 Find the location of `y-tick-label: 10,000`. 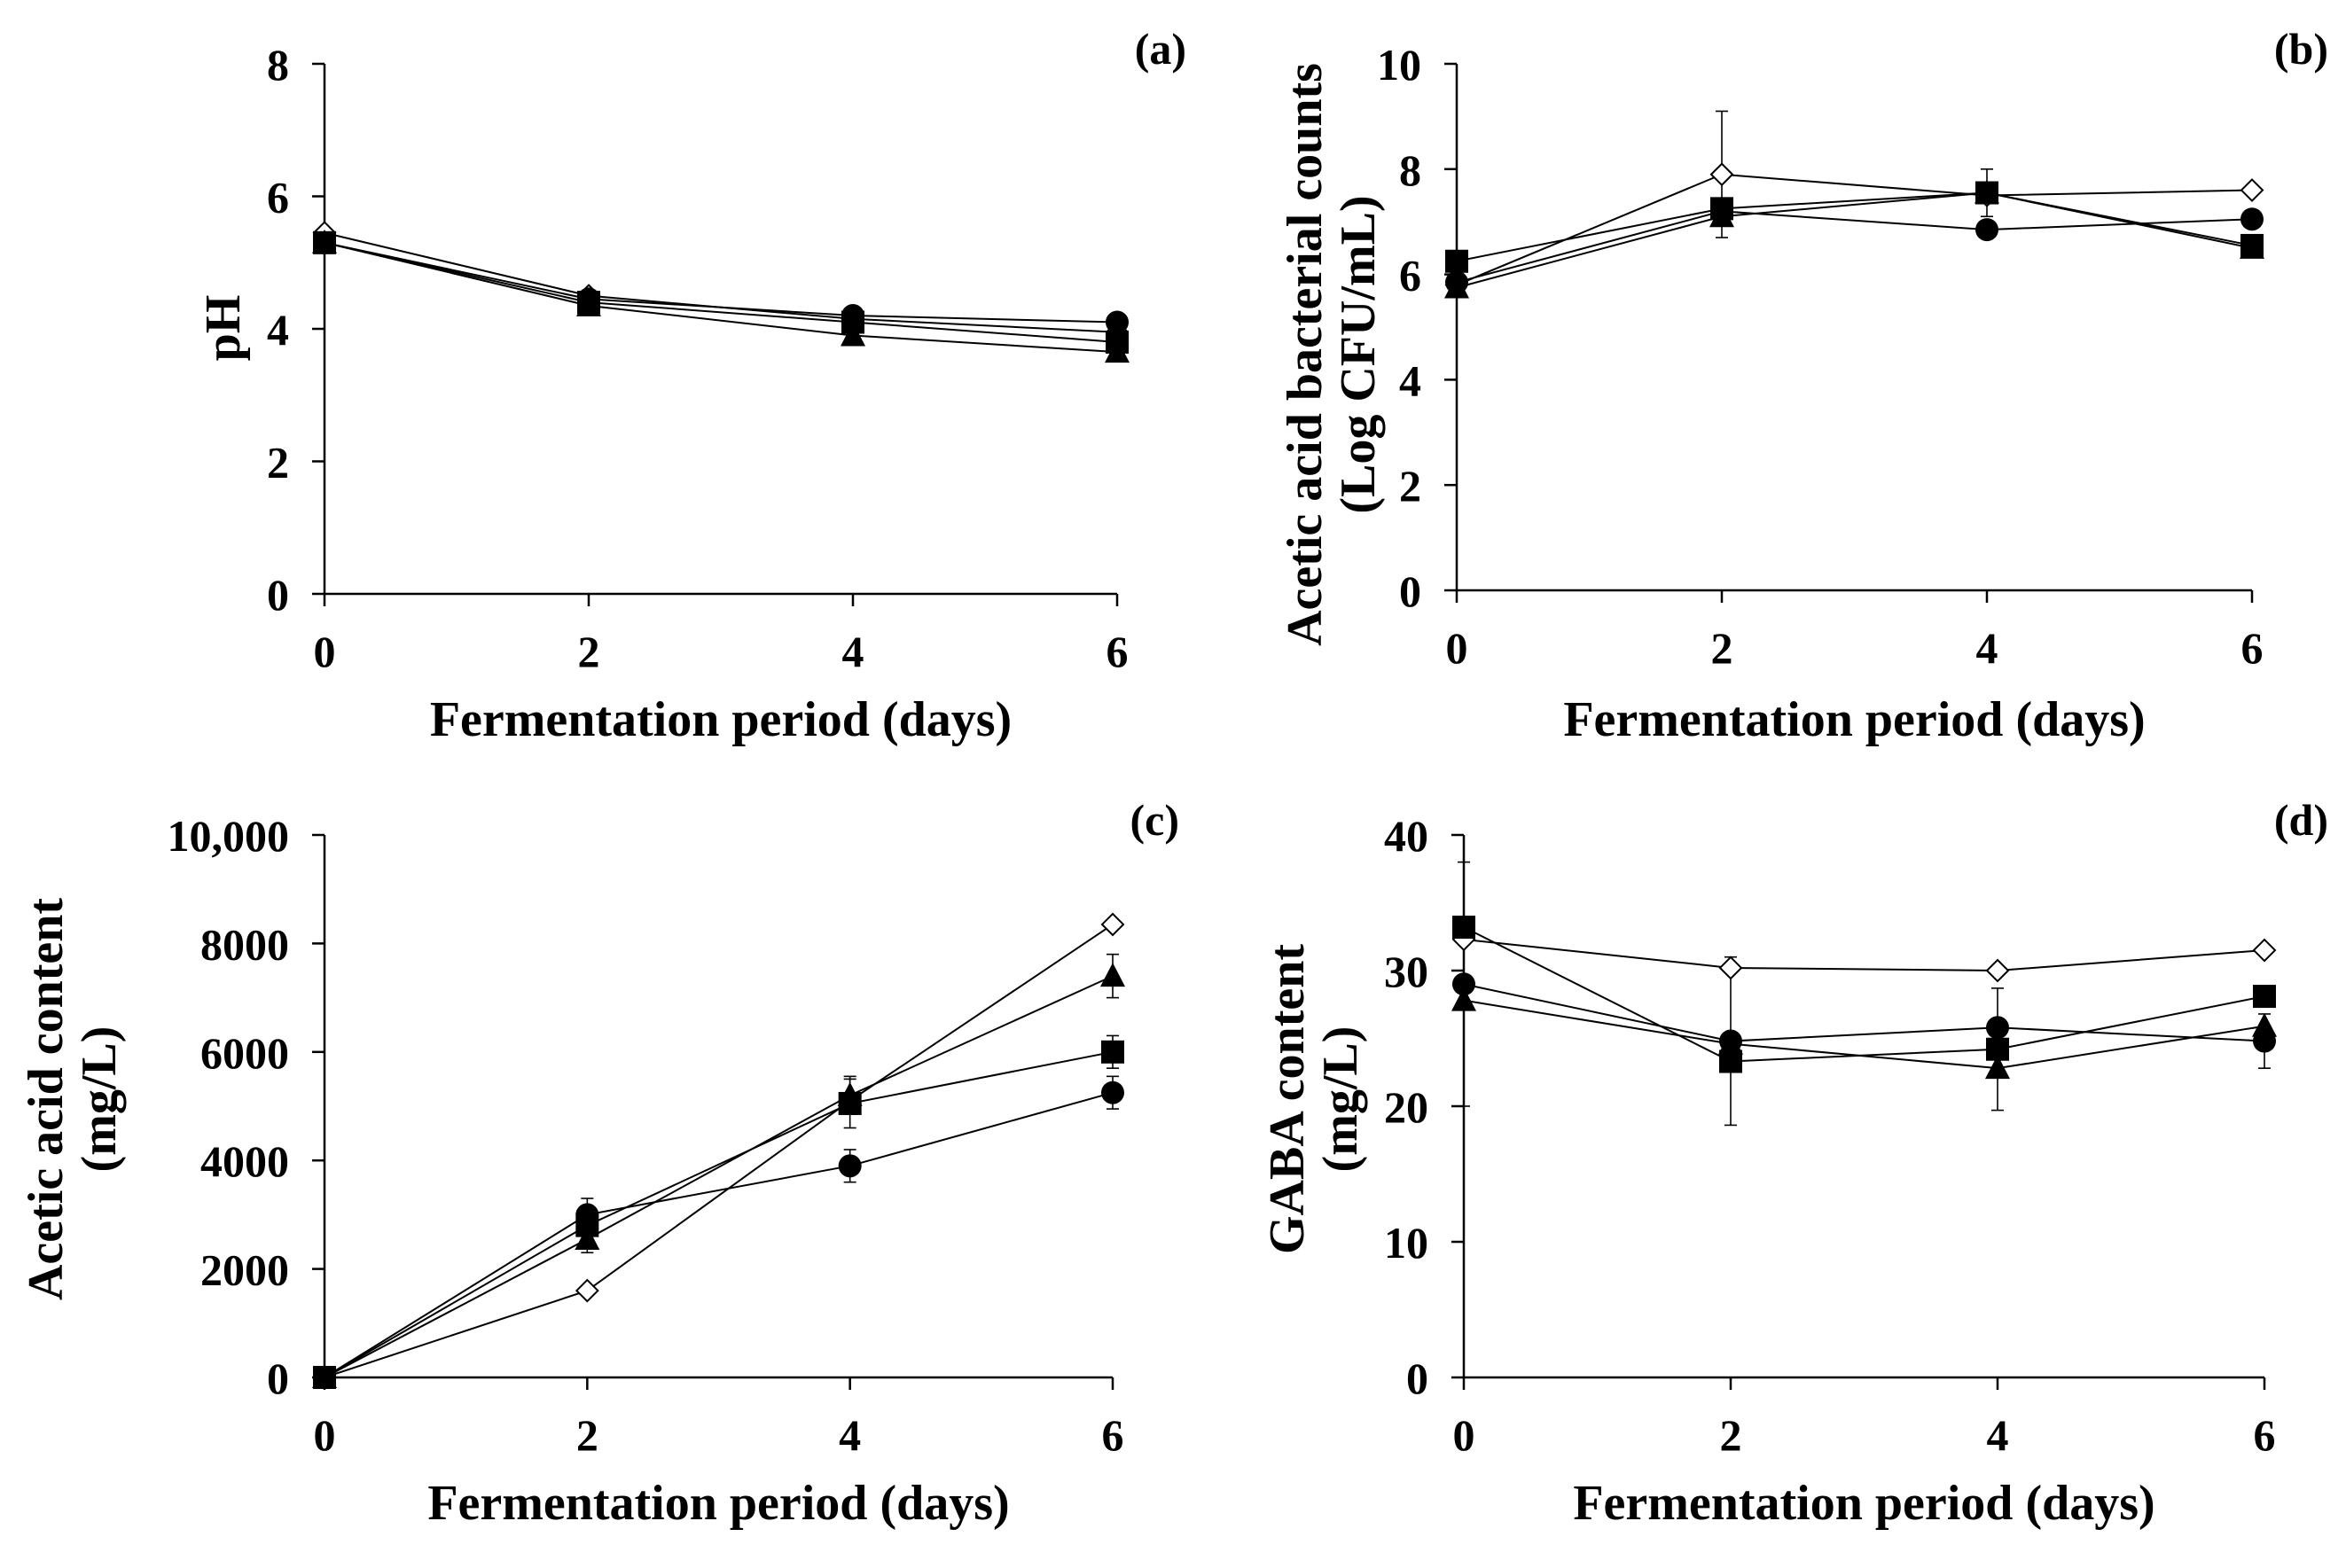

y-tick-label: 10,000 is located at coordinates (229, 836).